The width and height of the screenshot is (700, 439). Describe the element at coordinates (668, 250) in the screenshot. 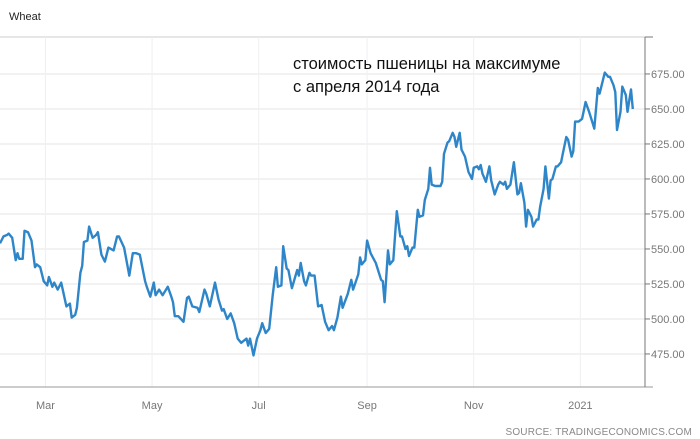

I see `y-tick-label: 550.00` at that location.